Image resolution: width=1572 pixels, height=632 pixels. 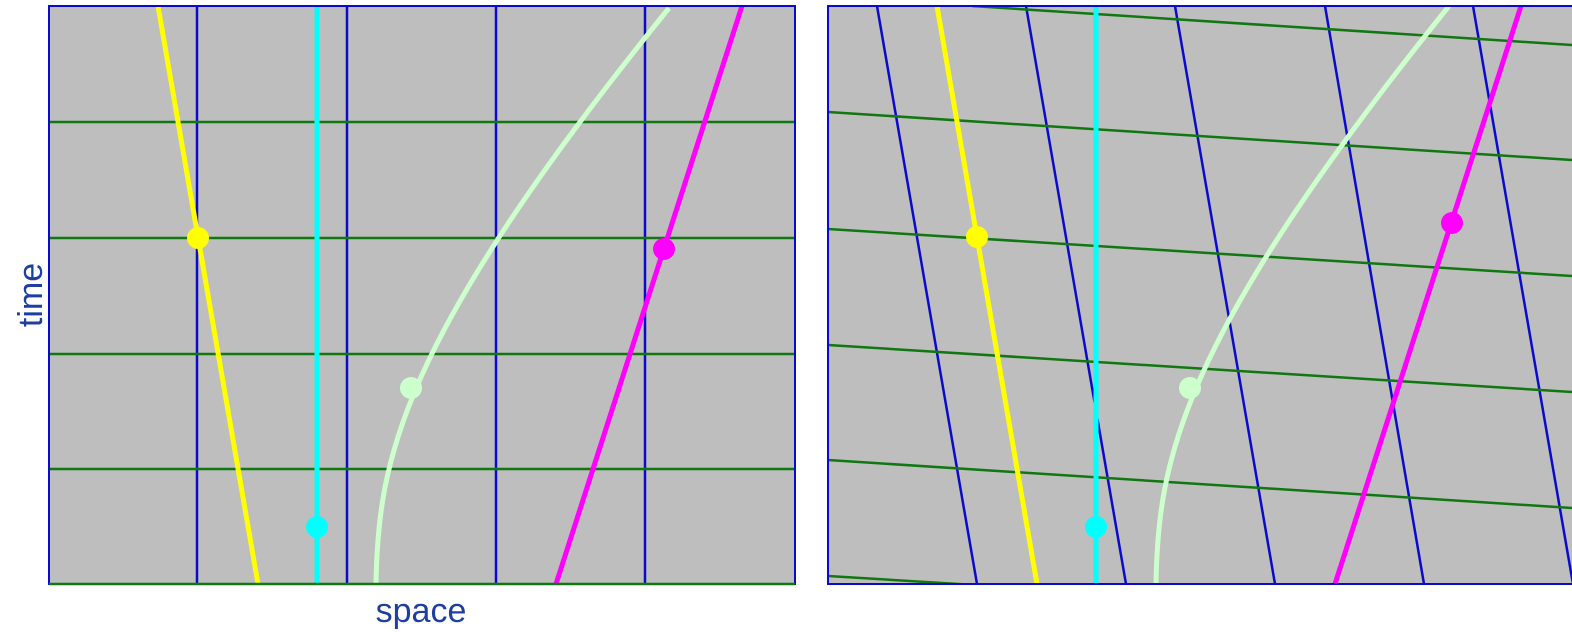 What do you see at coordinates (421, 611) in the screenshot?
I see `x-axis-label: space` at bounding box center [421, 611].